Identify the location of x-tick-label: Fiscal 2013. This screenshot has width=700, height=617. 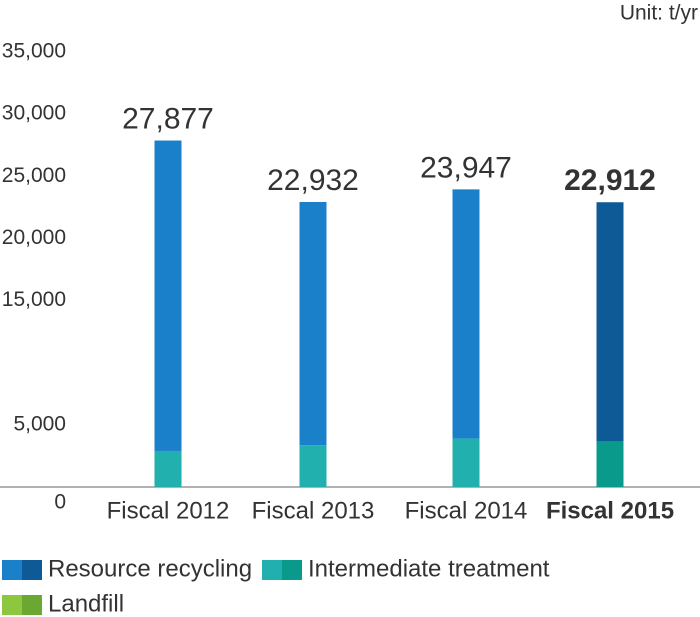
(313, 510).